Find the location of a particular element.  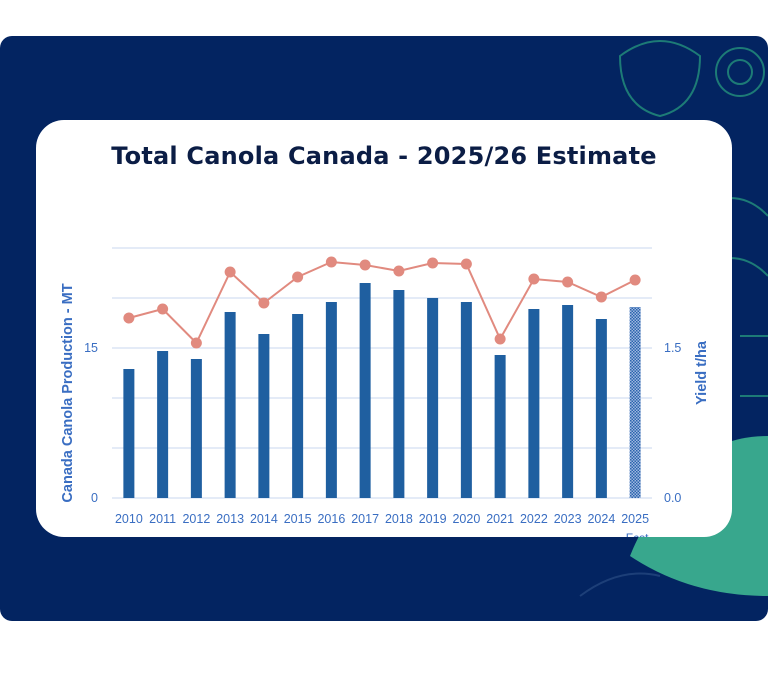

chart-title: Total Canola Canada - 2025/26 Estimate is located at coordinates (384, 156).